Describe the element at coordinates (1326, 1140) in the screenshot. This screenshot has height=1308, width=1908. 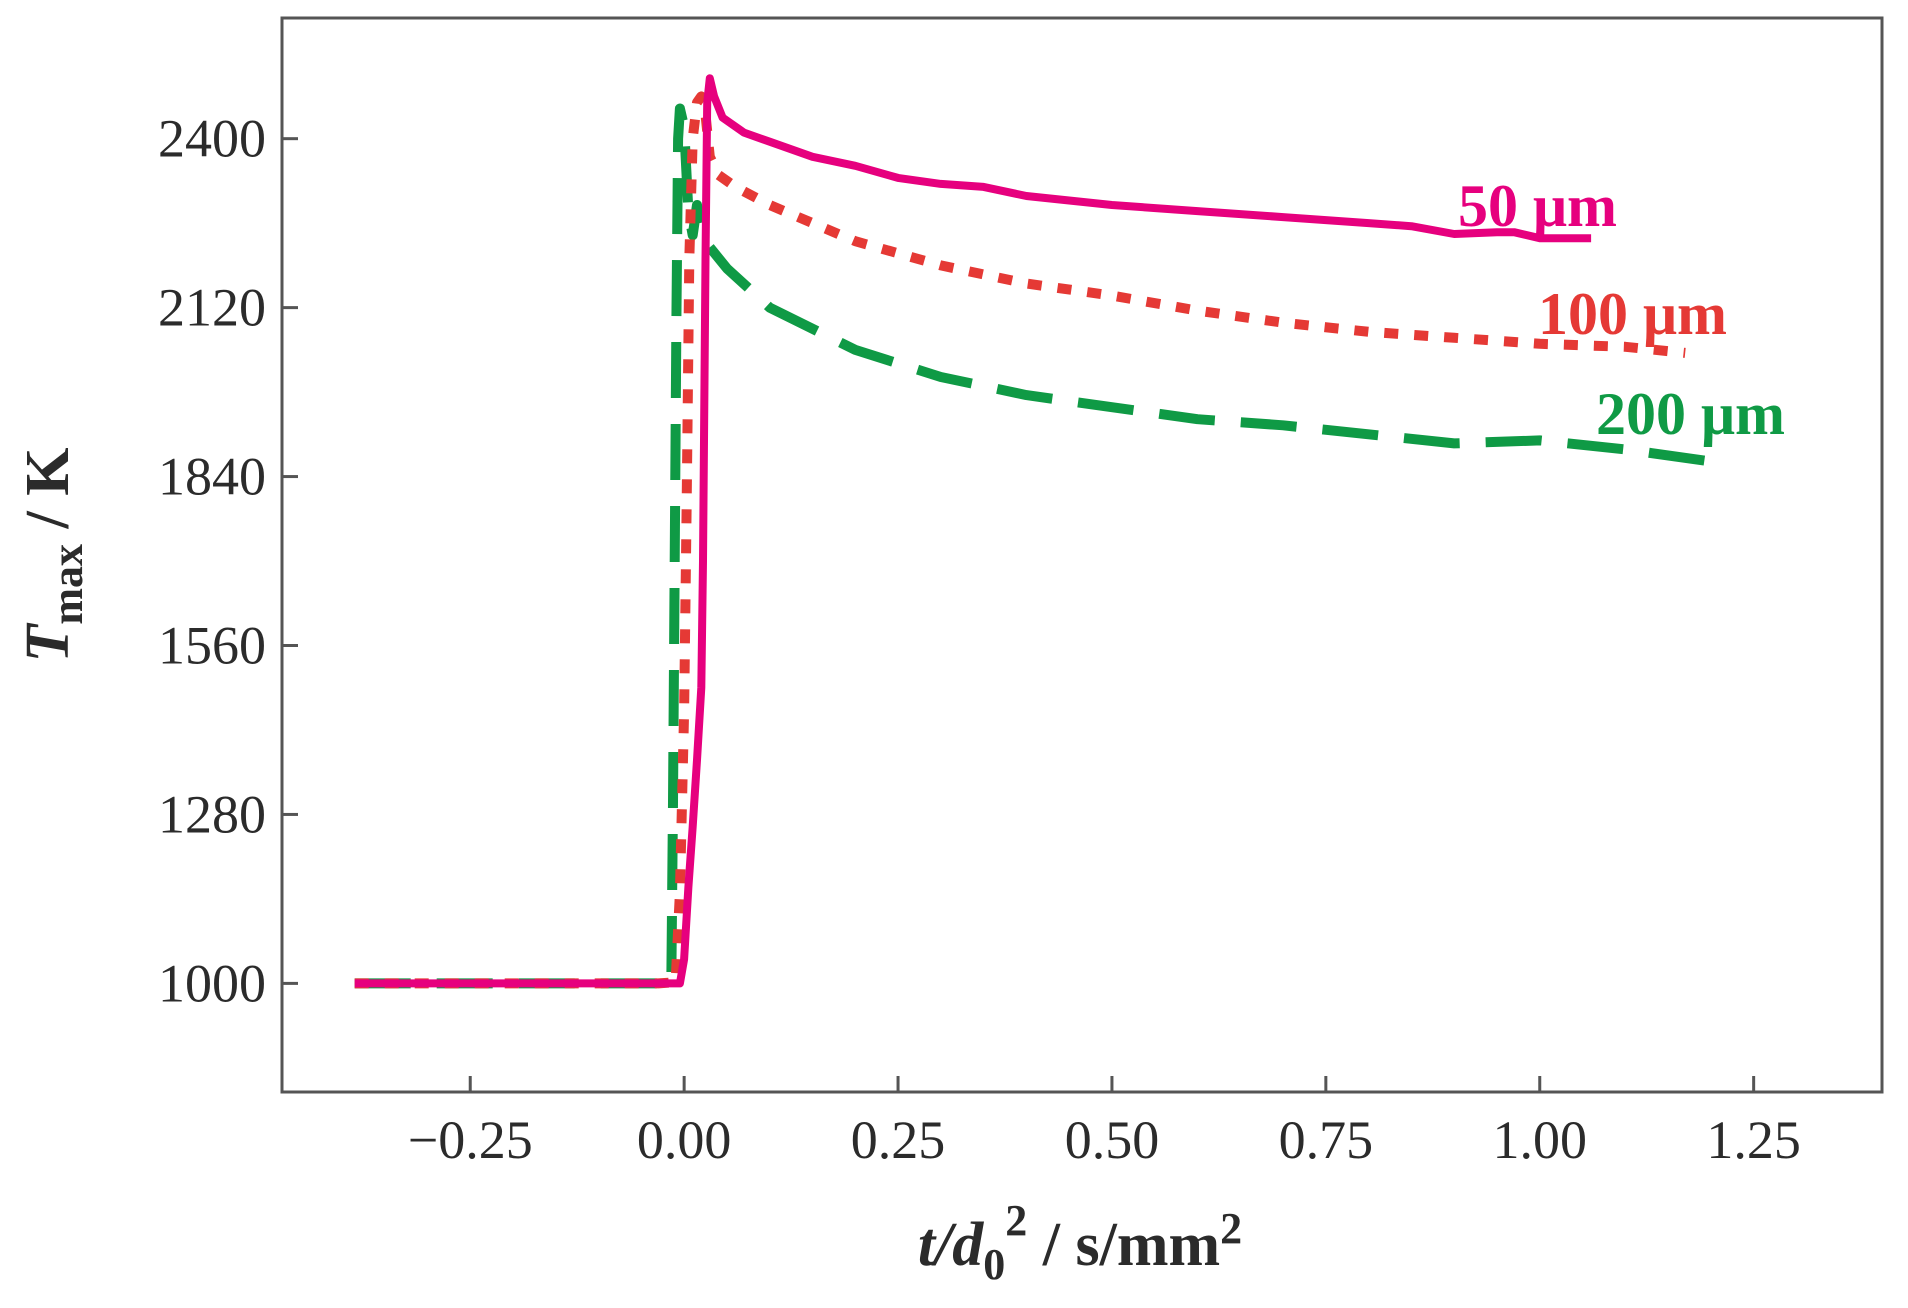
I see `x-tick-label: 0.75` at that location.